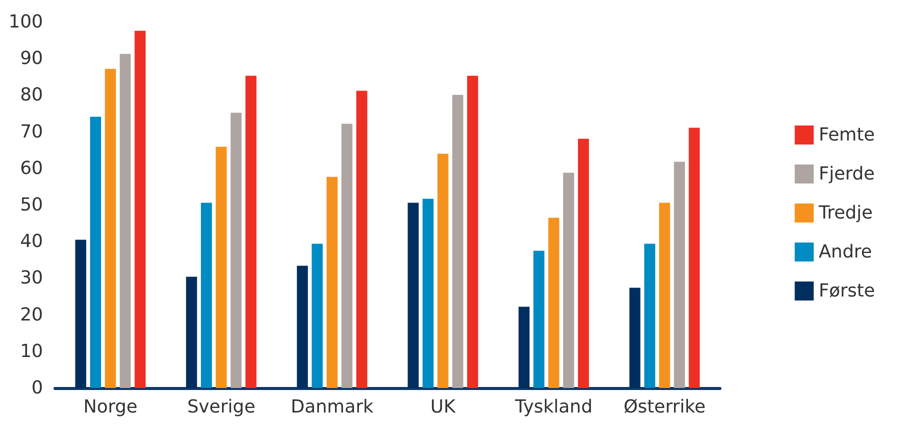 This screenshot has height=426, width=900. What do you see at coordinates (31, 95) in the screenshot?
I see `y-tick-label: 80` at bounding box center [31, 95].